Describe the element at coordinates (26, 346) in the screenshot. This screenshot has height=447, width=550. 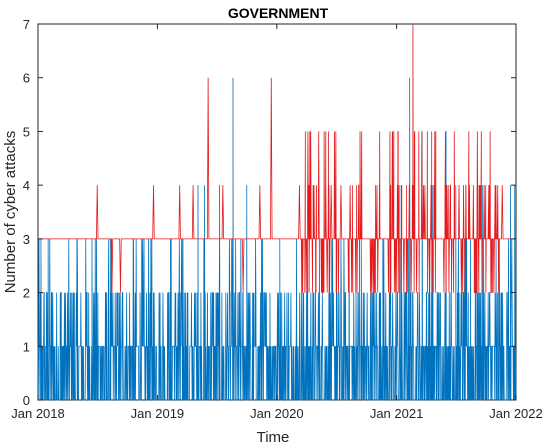
I see `y-tick-label-1: 1` at that location.